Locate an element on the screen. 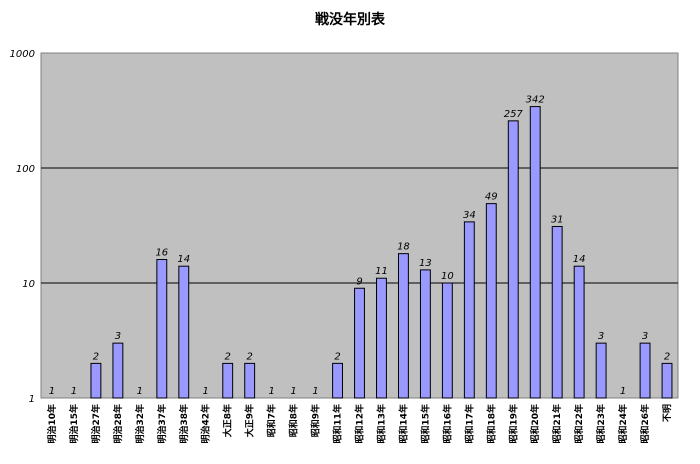  y-tick-label: 100 is located at coordinates (25, 169).